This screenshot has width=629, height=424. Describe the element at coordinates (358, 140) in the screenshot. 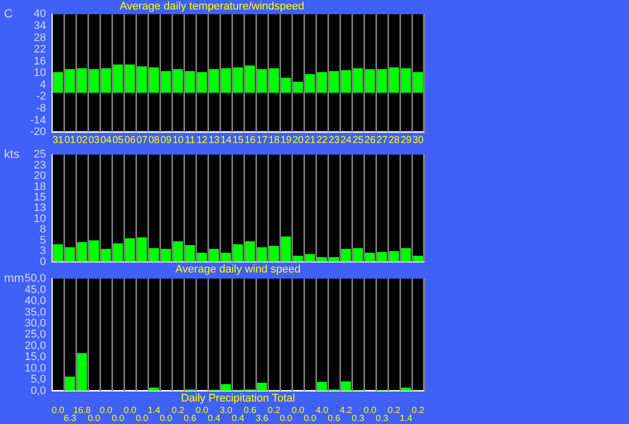

I see `x-tick-label: 25` at that location.